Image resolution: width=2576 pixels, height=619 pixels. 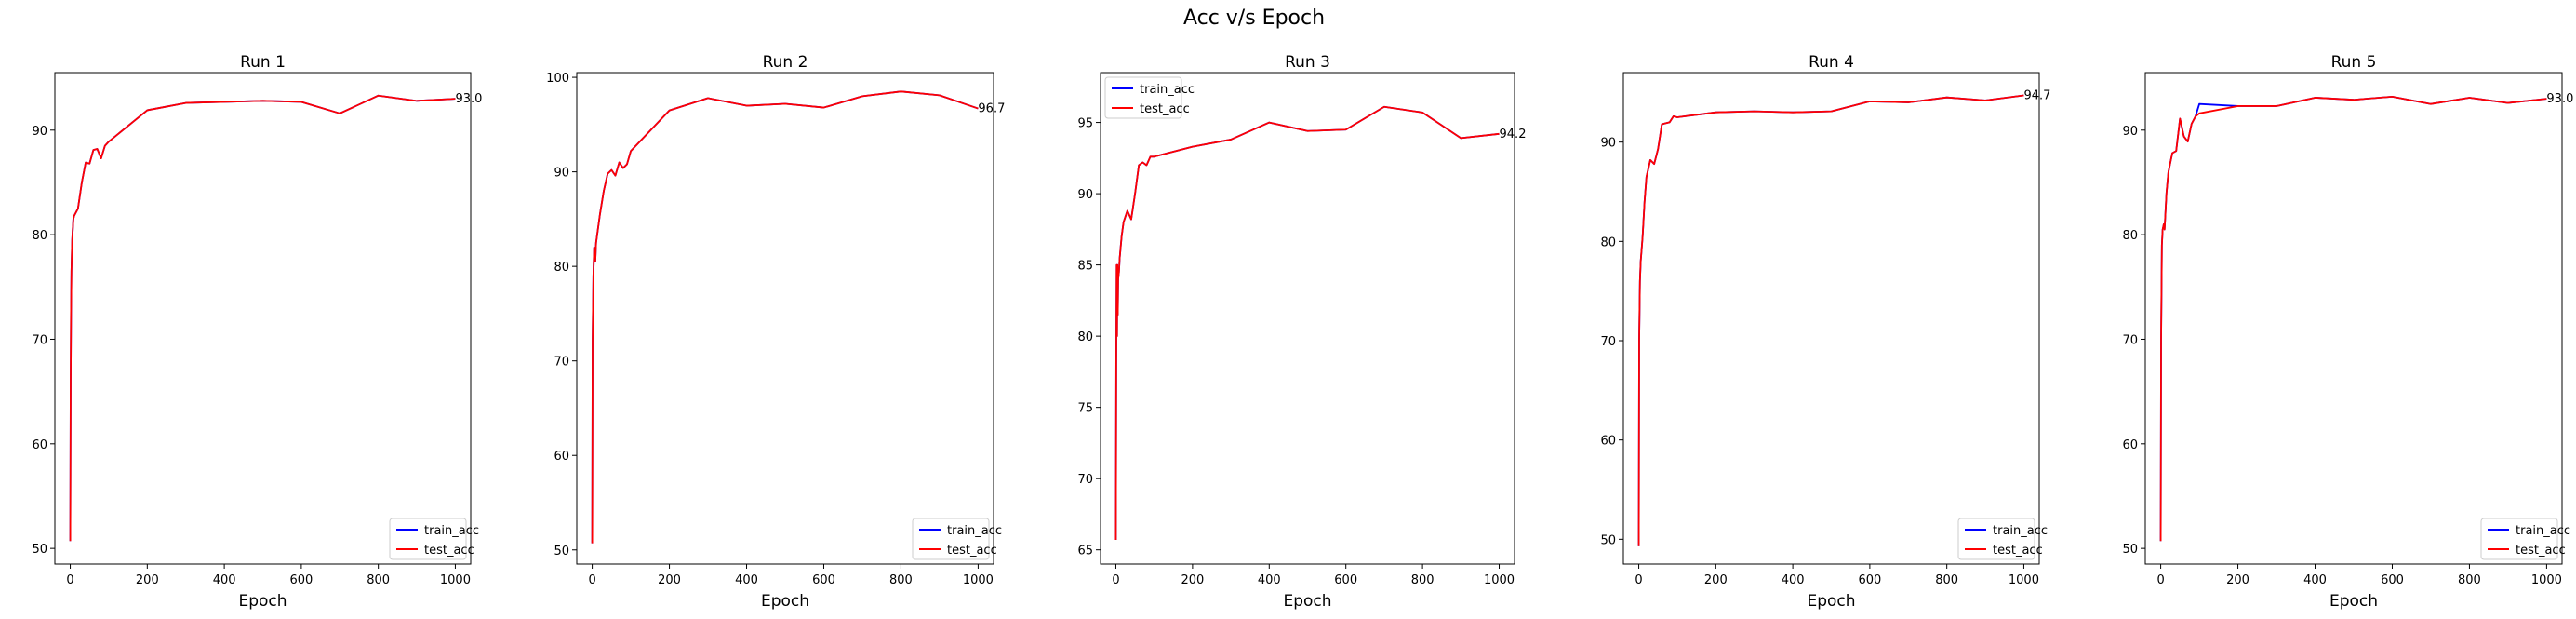 What do you see at coordinates (991, 109) in the screenshot?
I see `end-value-label: 96.7` at bounding box center [991, 109].